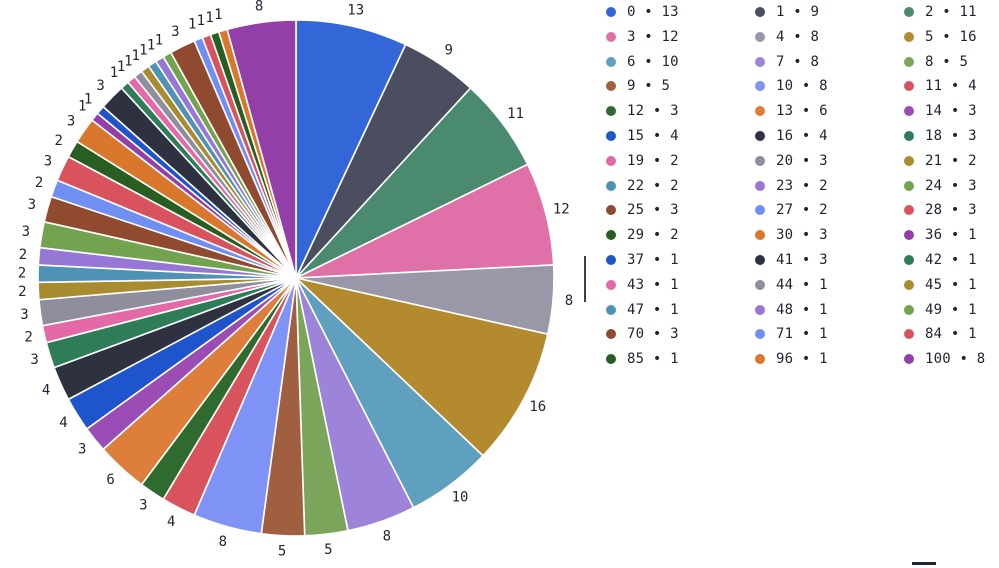  What do you see at coordinates (642, 186) in the screenshot?
I see `legend-item: 22 • 2` at bounding box center [642, 186].